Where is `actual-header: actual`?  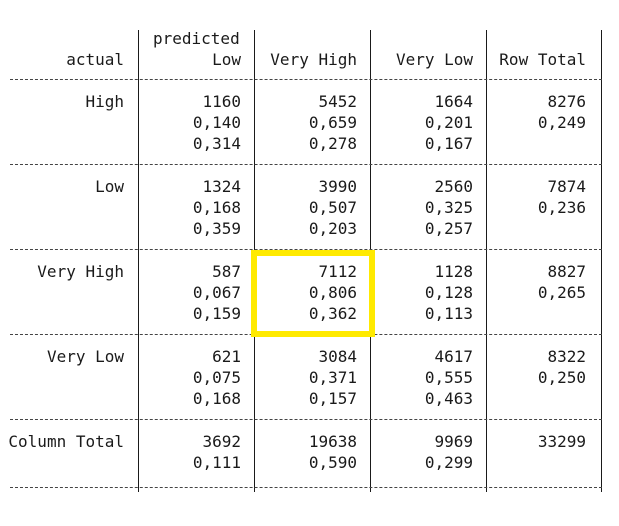 actual-header: actual is located at coordinates (95, 59).